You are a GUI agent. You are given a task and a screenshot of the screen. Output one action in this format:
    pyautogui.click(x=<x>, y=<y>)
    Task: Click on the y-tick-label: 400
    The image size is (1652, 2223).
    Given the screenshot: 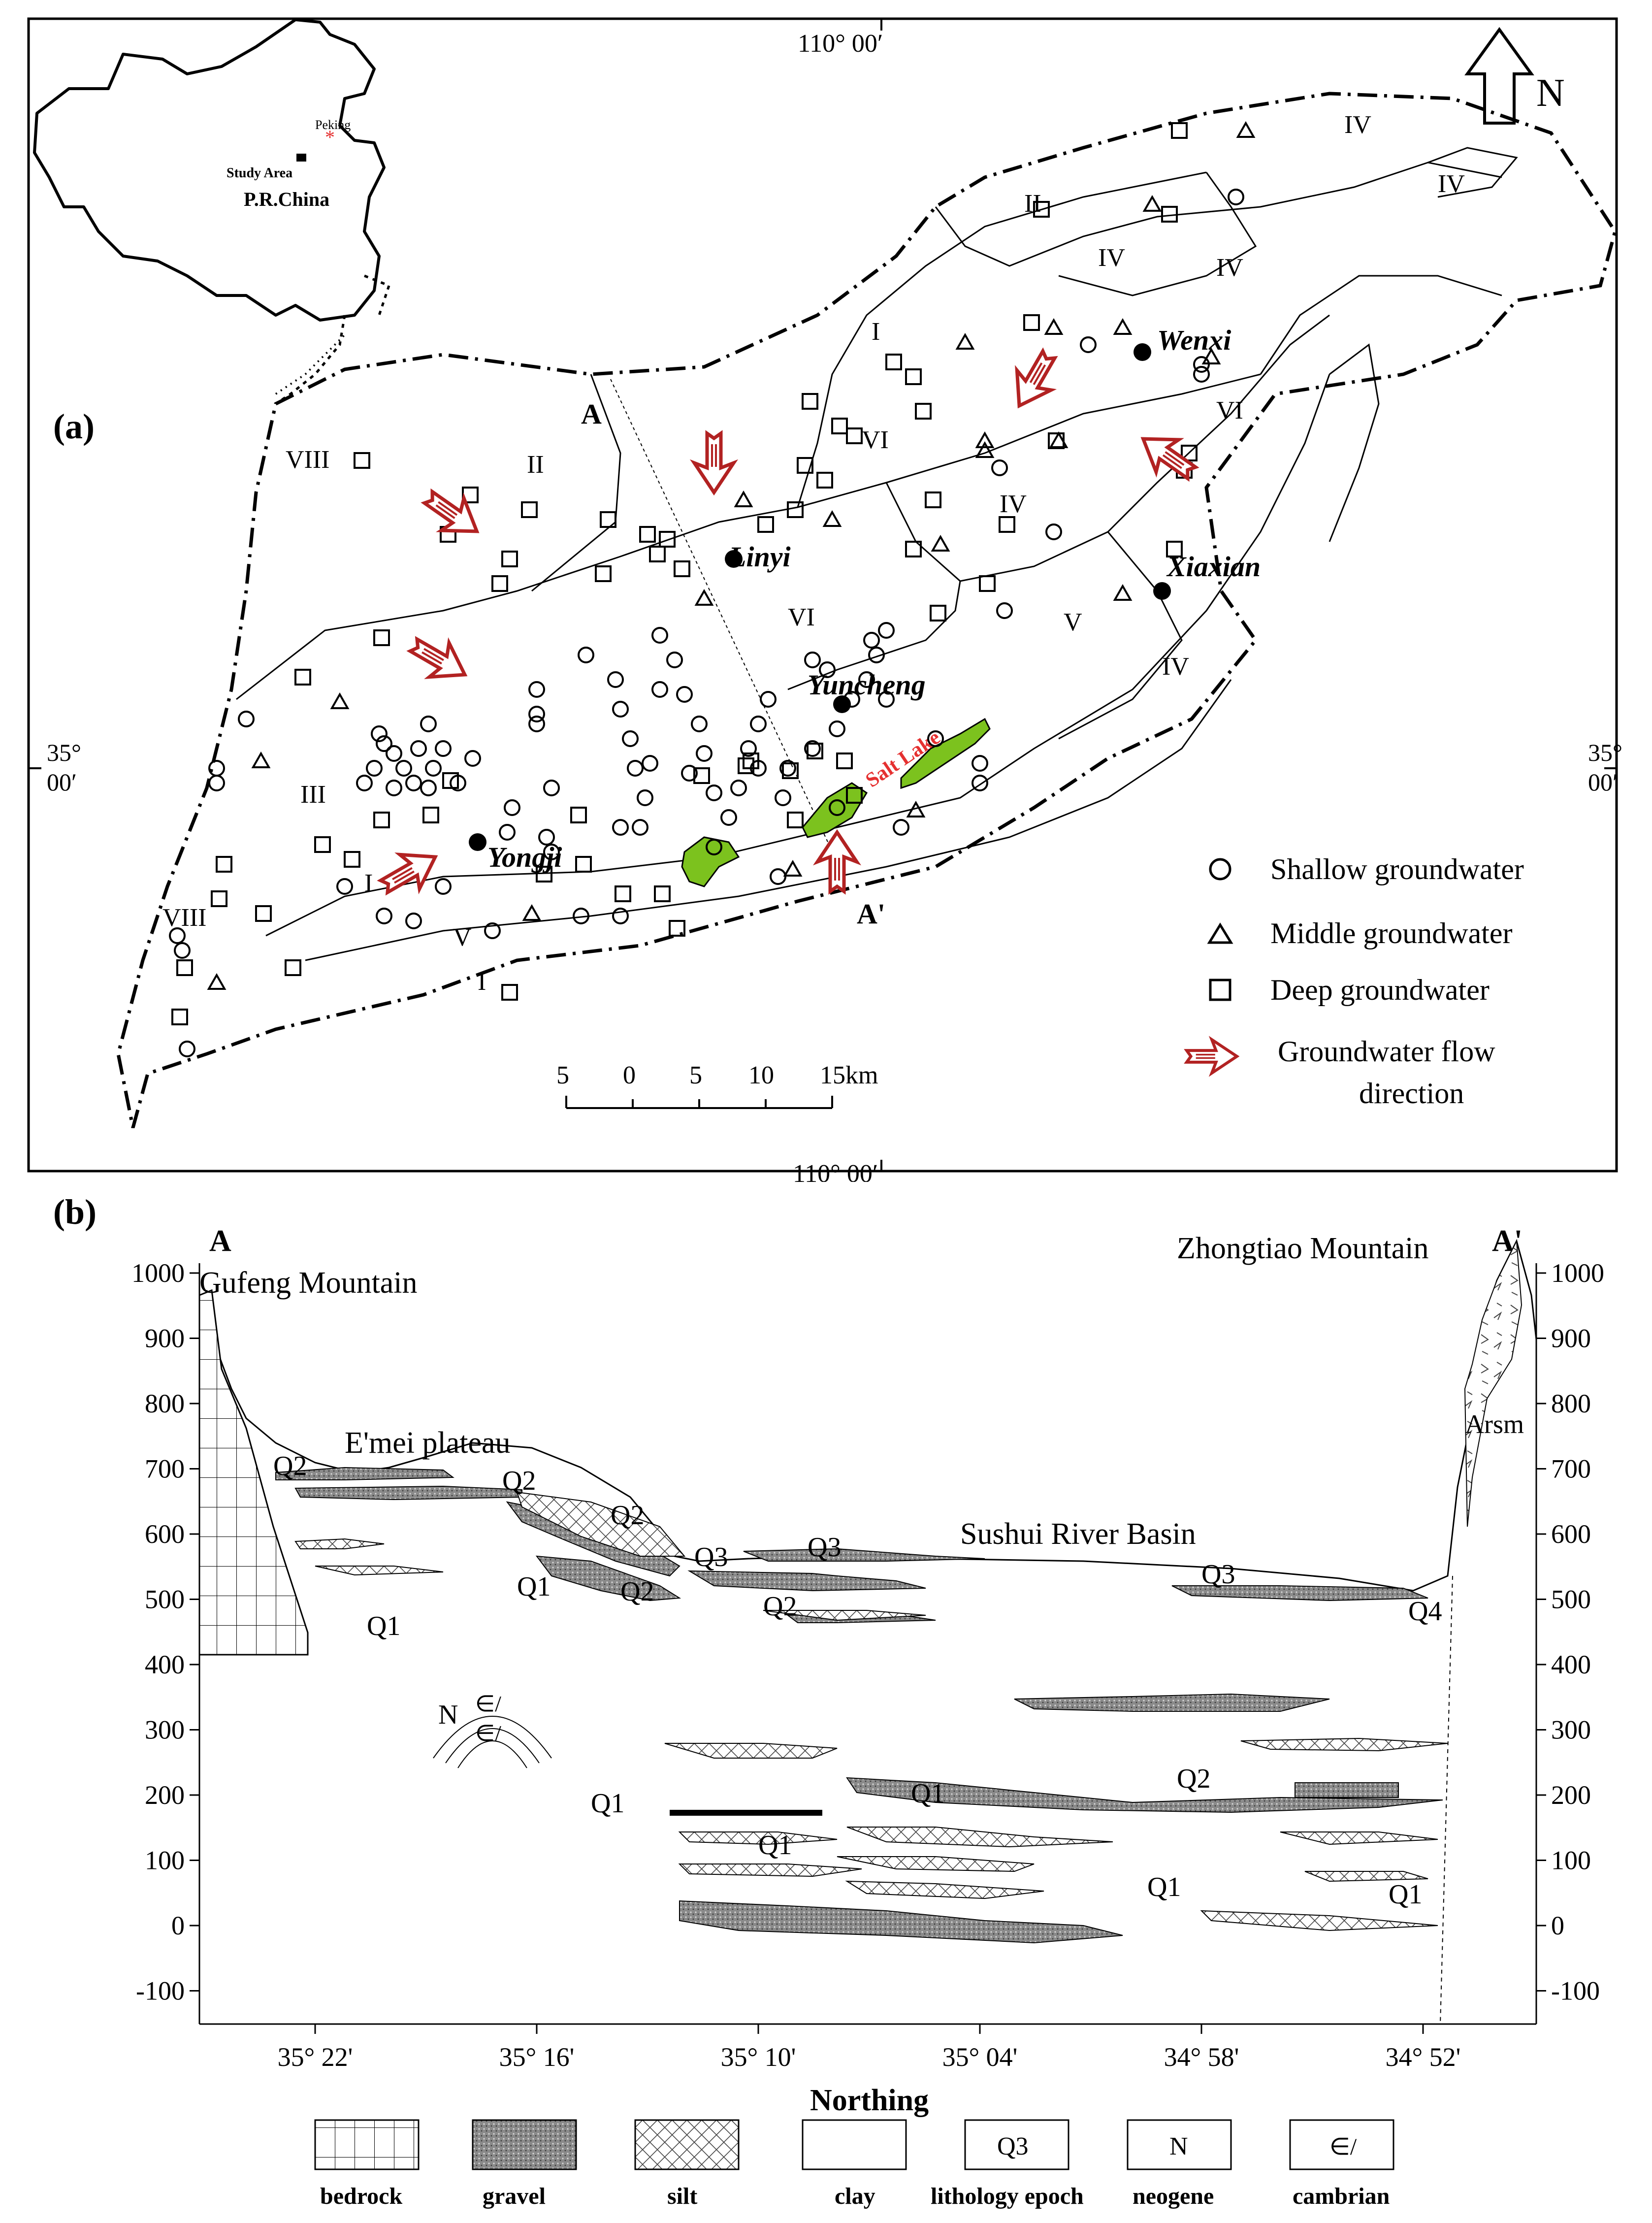 What is the action you would take?
    pyautogui.click(x=165, y=1664)
    